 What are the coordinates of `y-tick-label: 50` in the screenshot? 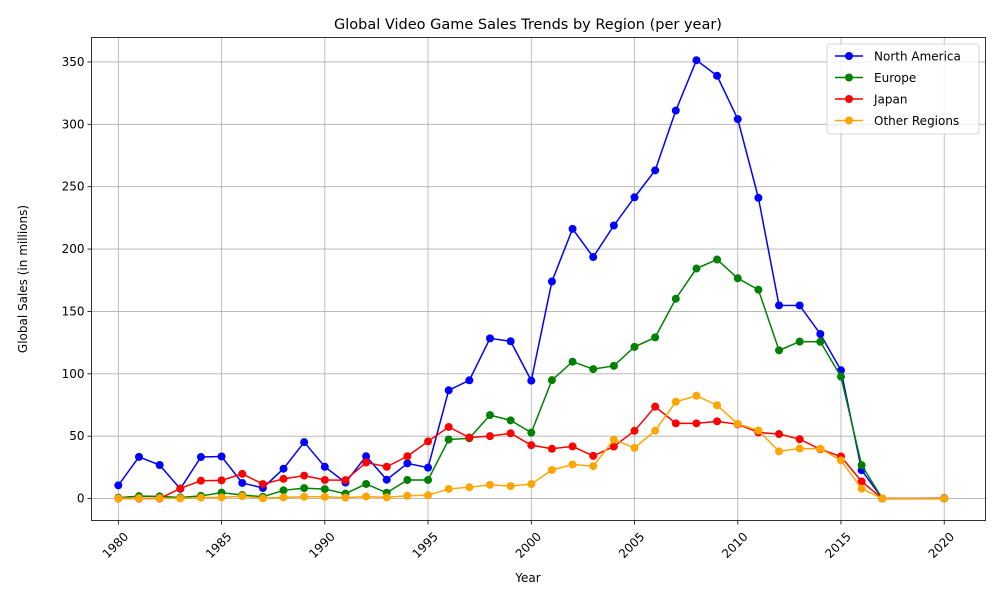 It's located at (76, 436).